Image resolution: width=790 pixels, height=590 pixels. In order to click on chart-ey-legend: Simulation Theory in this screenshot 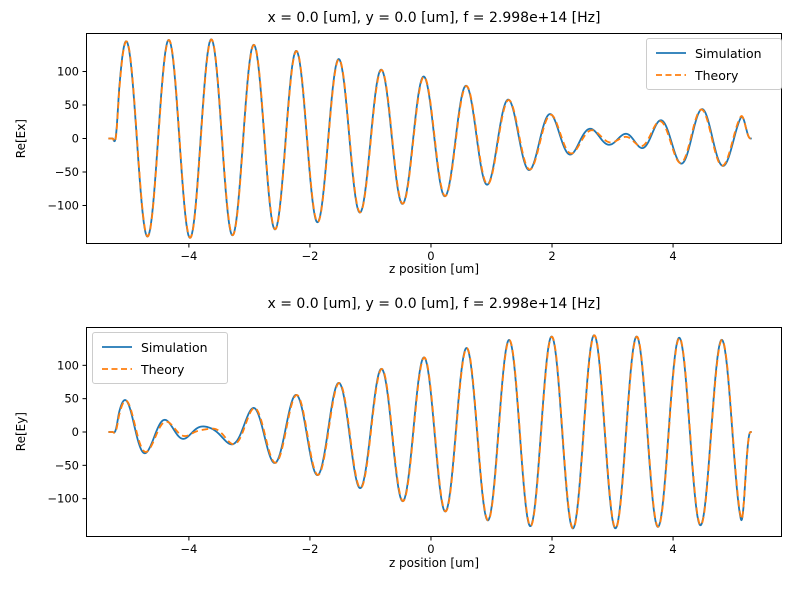, I will do `click(160, 358)`.